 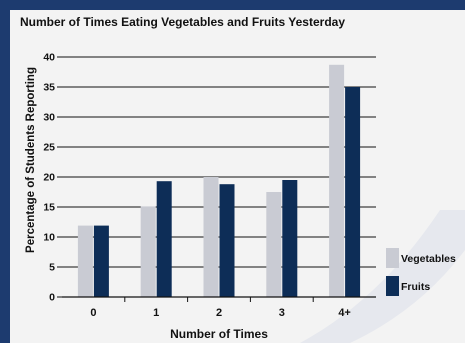 I want to click on y-tick-label: 35, so click(x=49, y=88).